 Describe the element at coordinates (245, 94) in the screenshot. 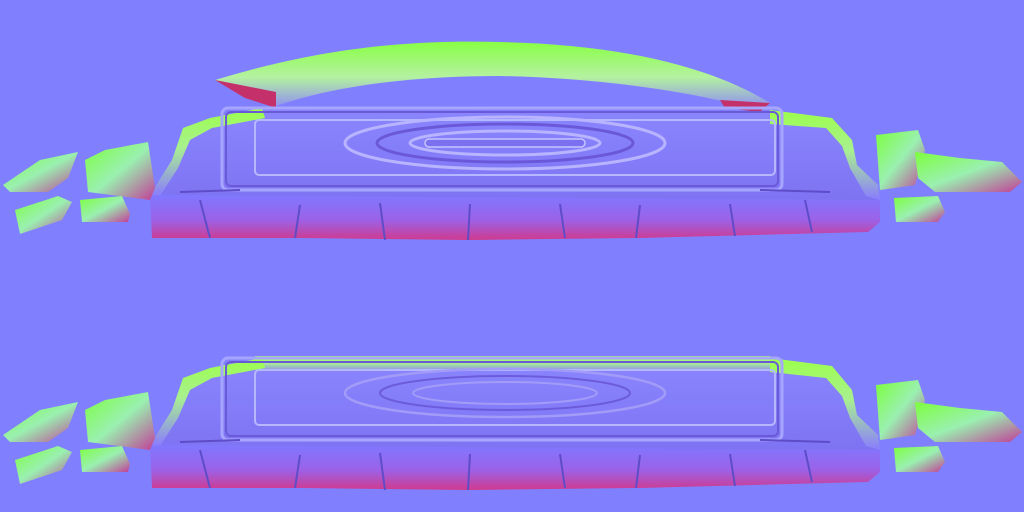

I see `arch-left-foot` at that location.